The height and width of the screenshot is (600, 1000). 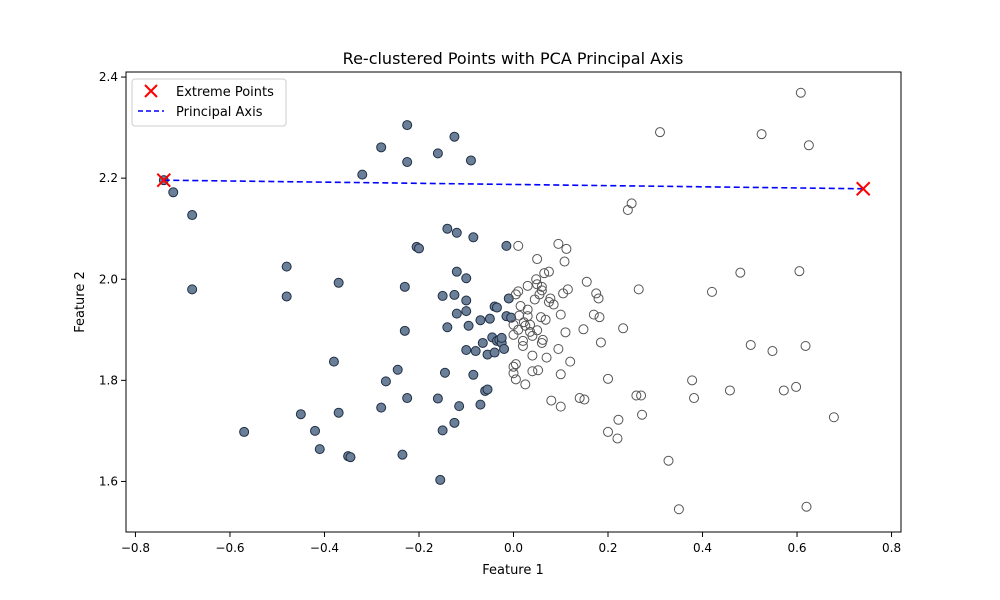 I want to click on x-axis-label: Feature 1, so click(x=513, y=570).